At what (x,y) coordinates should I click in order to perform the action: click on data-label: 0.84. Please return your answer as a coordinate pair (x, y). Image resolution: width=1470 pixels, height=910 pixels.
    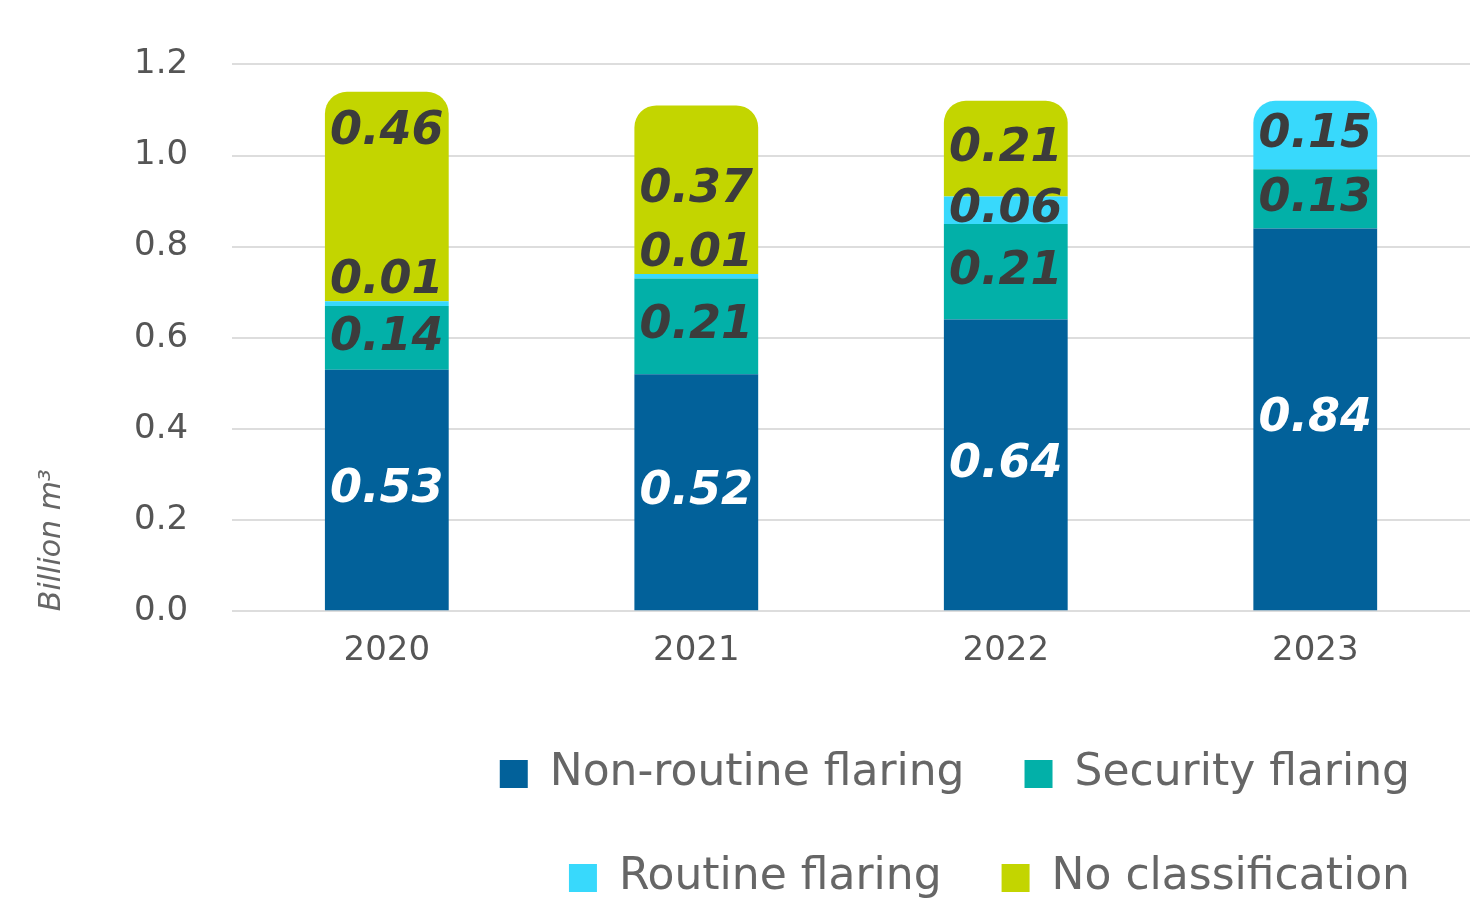
    Looking at the image, I should click on (1315, 415).